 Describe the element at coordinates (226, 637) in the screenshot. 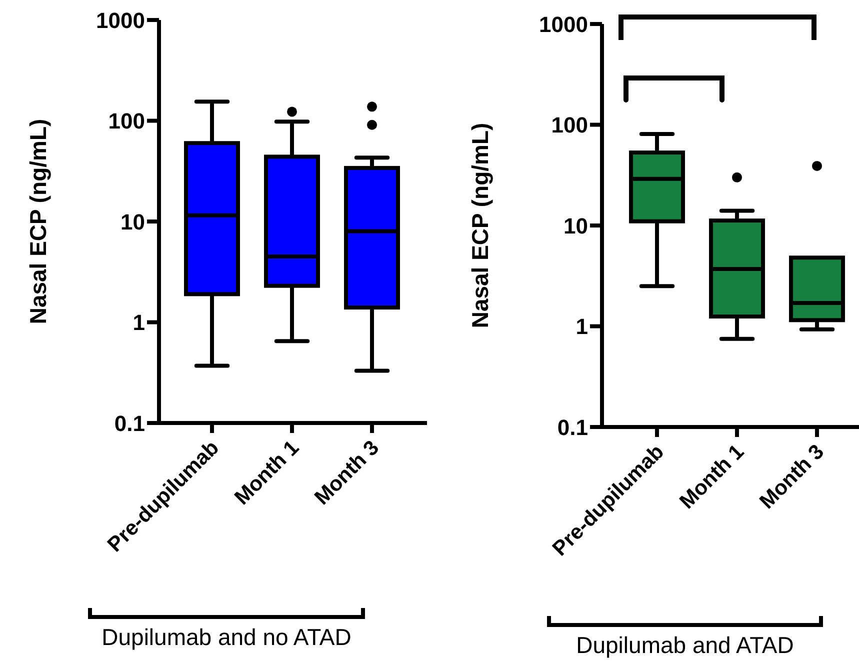

I see `x-axis-title: Dupilumab and no ATAD` at that location.